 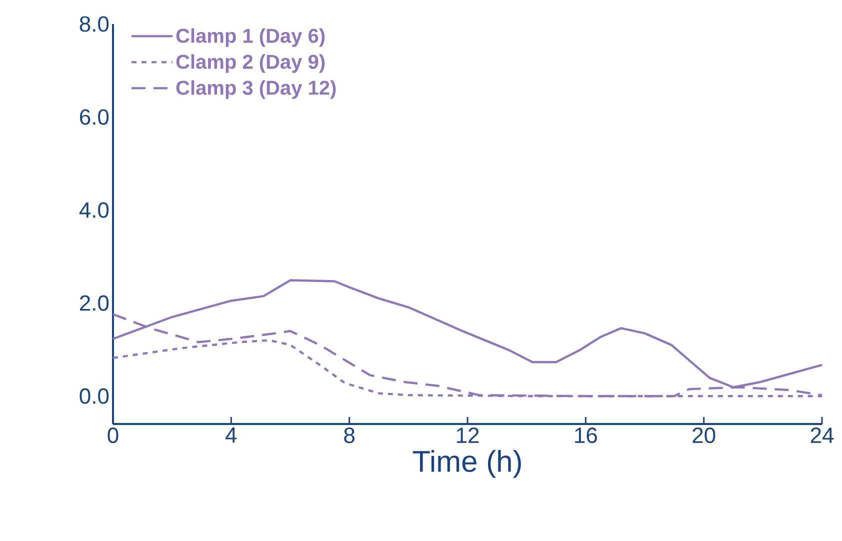 I want to click on legend-label: Clamp 2 (Day 9), so click(x=250, y=63).